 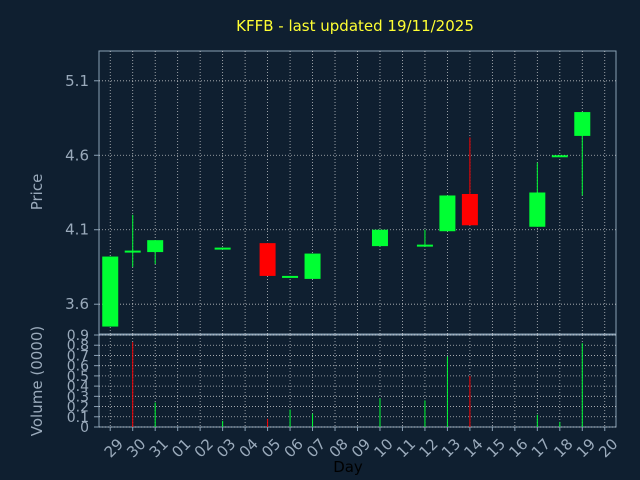 I want to click on price-tick-label: 5.1, so click(x=77, y=81).